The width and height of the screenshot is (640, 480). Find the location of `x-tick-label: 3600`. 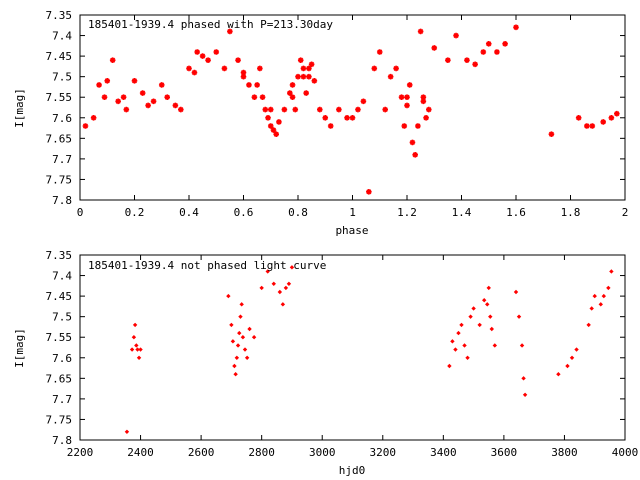

x-tick-label: 3600 is located at coordinates (504, 452).